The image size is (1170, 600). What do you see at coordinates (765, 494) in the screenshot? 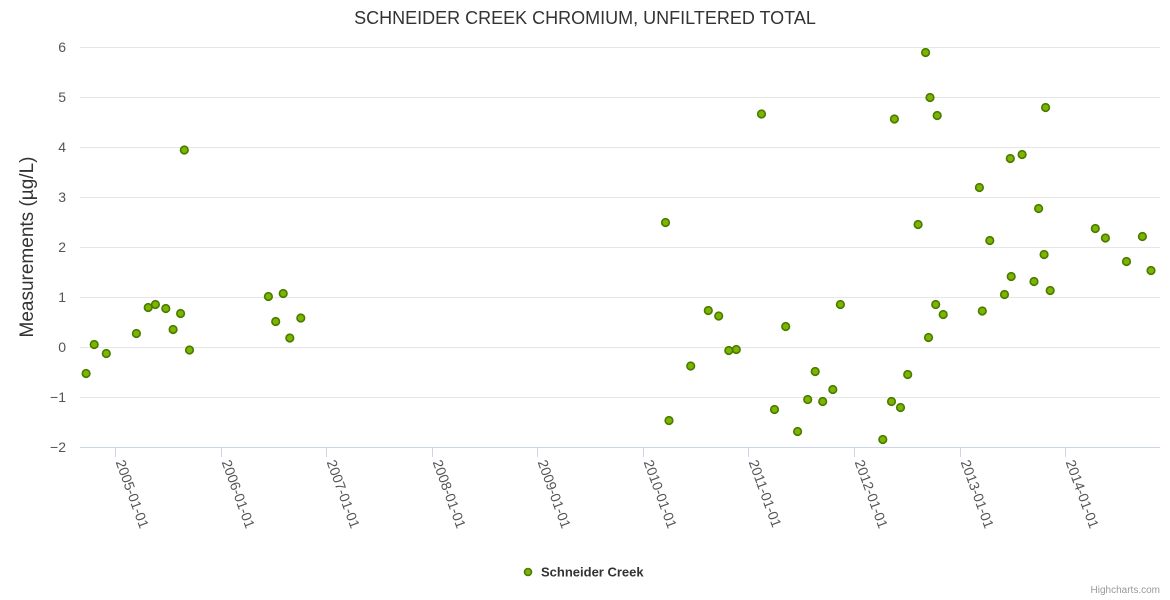
I see `x-tick-label: 2011-01-01` at bounding box center [765, 494].